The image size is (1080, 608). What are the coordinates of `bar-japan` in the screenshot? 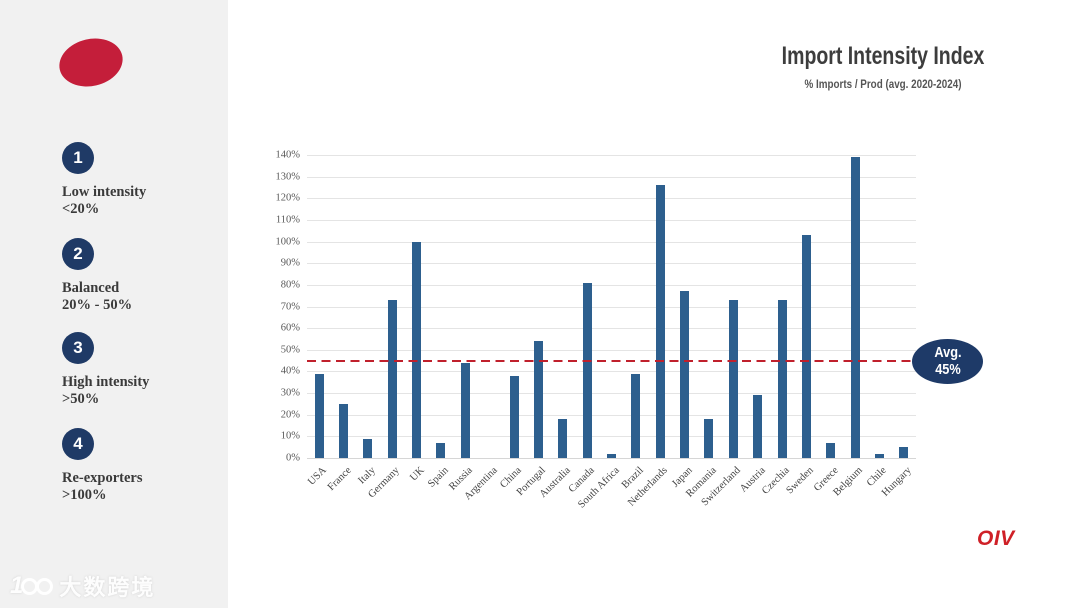 It's located at (685, 374).